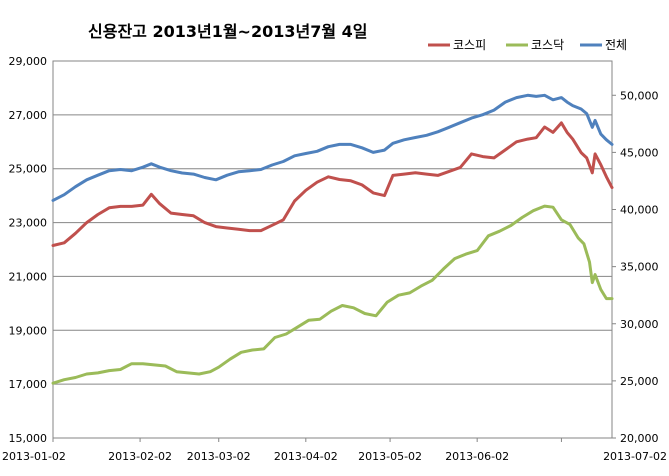 The image size is (669, 476). What do you see at coordinates (527, 45) in the screenshot?
I see `legend: 코스피 코스닥 전체` at bounding box center [527, 45].